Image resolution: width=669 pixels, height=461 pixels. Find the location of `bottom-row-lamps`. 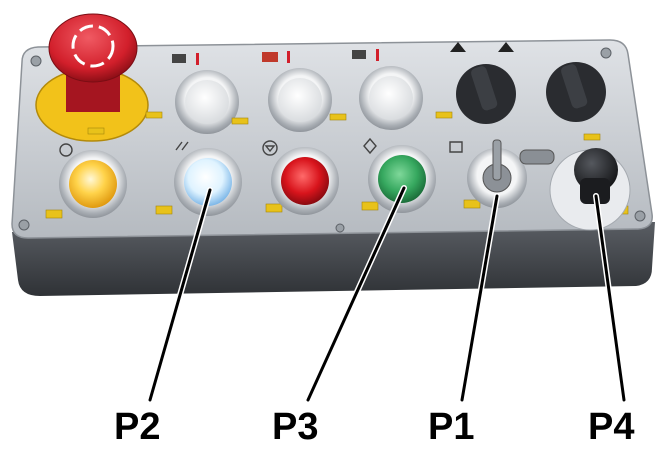

bottom-row-lamps is located at coordinates (247, 181).